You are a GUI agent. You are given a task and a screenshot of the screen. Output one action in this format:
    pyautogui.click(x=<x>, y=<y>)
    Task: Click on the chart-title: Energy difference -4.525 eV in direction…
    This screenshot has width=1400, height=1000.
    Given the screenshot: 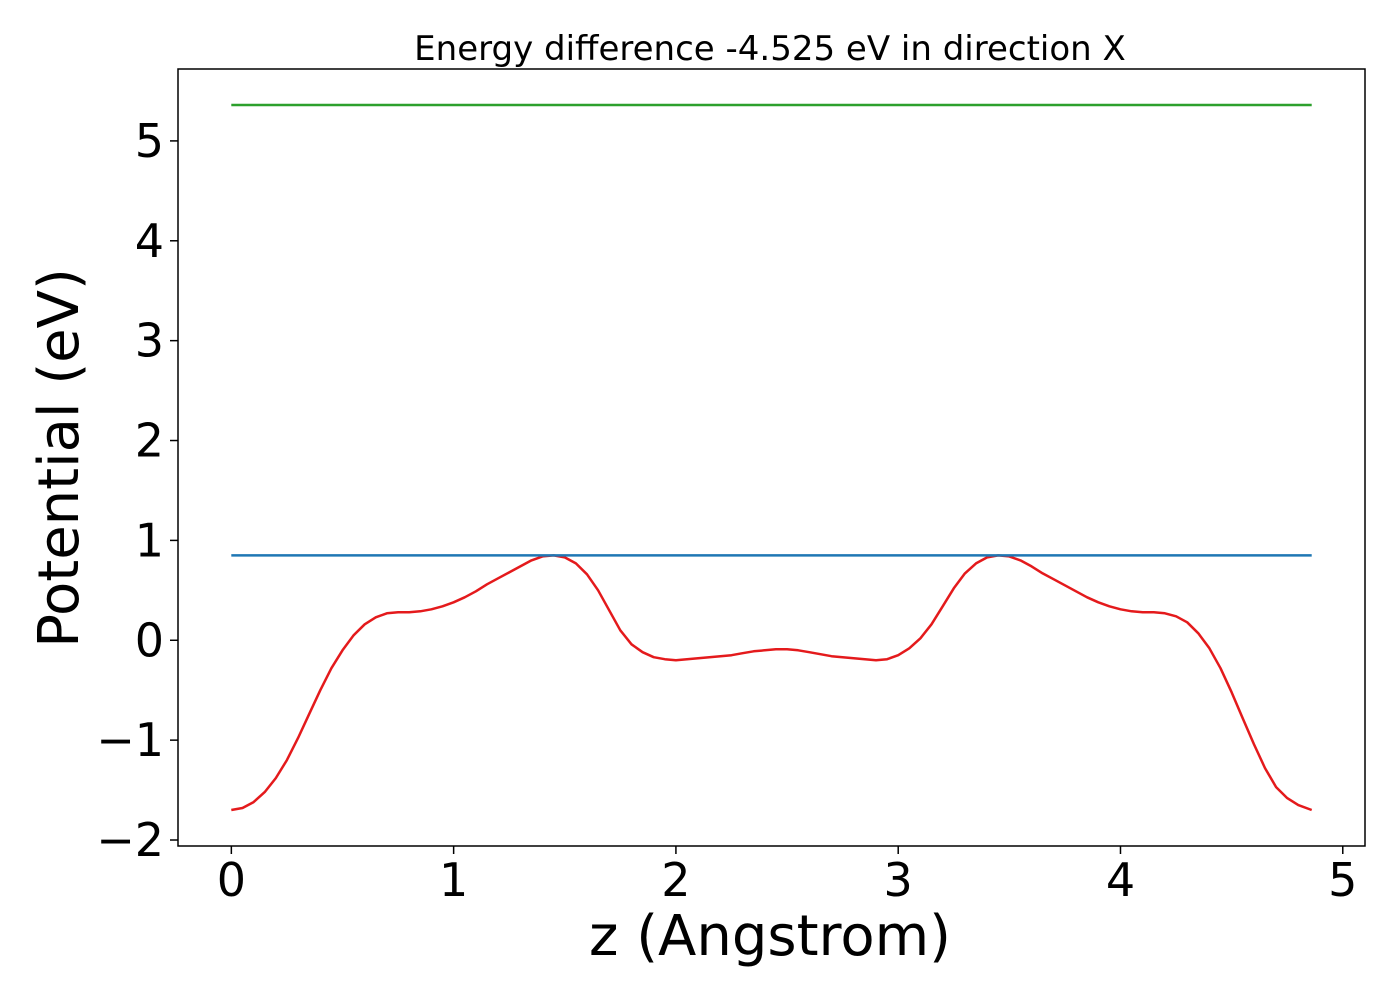 What is the action you would take?
    pyautogui.click(x=770, y=49)
    